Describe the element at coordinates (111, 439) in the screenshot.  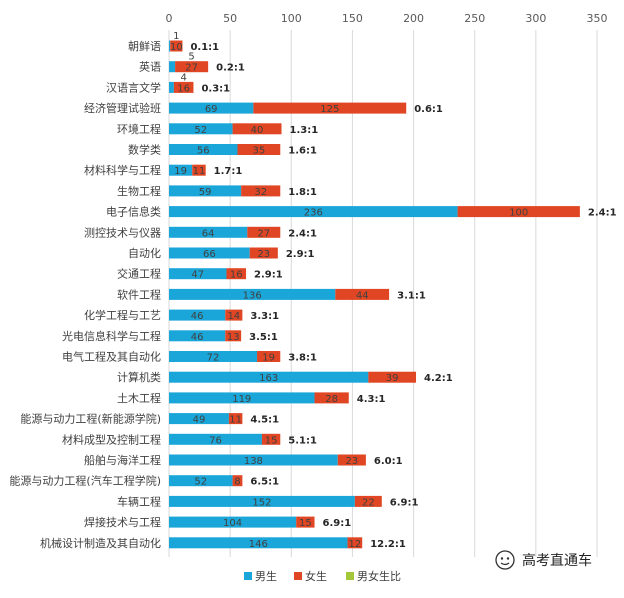
I see `category-label: 材料成型及控制工程` at that location.